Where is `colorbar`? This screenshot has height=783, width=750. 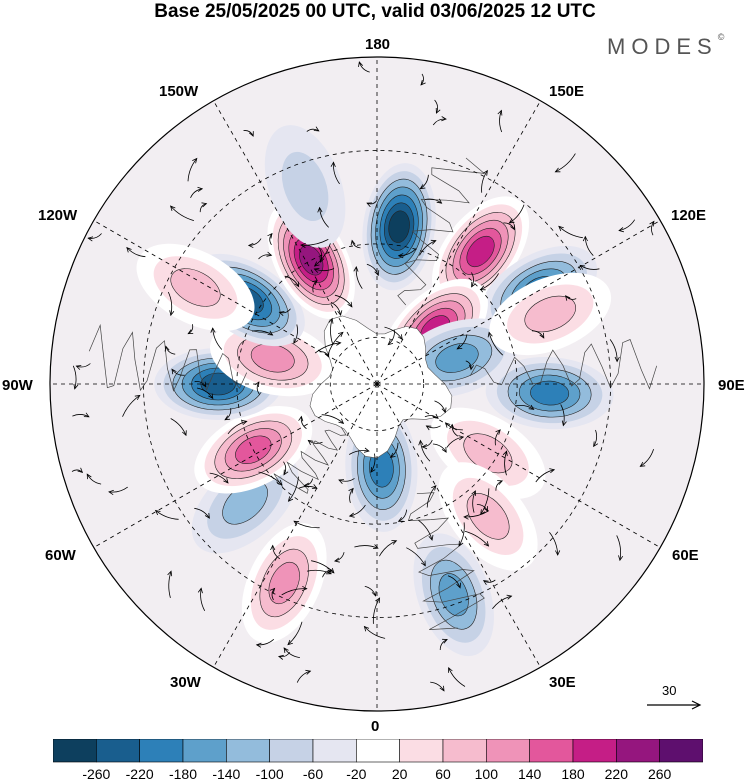
colorbar is located at coordinates (378, 751).